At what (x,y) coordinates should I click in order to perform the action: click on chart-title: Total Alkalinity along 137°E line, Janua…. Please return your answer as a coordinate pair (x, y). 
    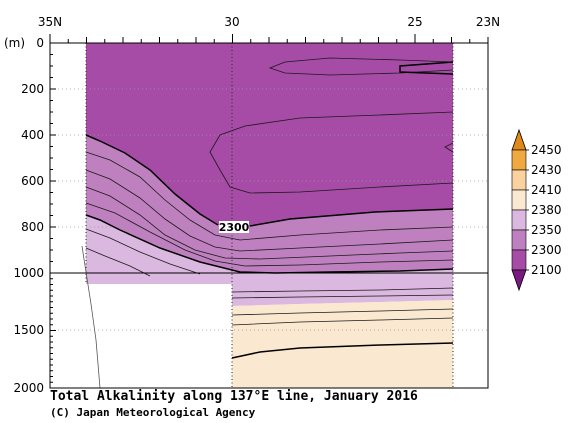
    Looking at the image, I should click on (234, 396).